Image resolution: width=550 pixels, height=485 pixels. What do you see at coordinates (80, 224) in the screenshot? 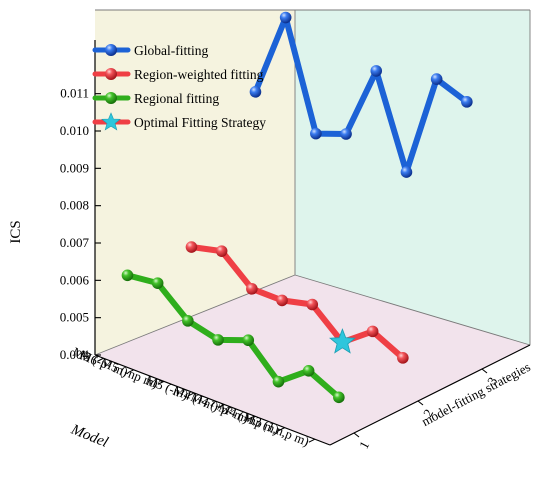
I see `ics-axis-ticks: 0.004 0.005 0.006 0.007 0.008 0.009 0.010 0.011` at bounding box center [80, 224].